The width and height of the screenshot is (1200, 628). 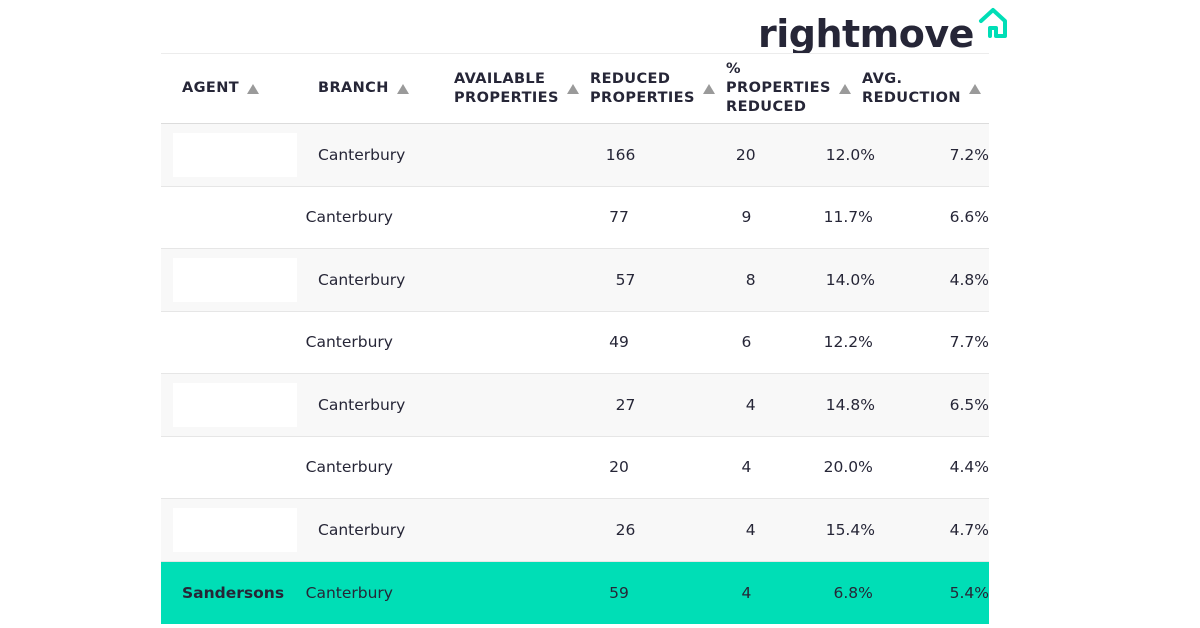 What do you see at coordinates (223, 593) in the screenshot?
I see `agent-cell: Sandersons` at bounding box center [223, 593].